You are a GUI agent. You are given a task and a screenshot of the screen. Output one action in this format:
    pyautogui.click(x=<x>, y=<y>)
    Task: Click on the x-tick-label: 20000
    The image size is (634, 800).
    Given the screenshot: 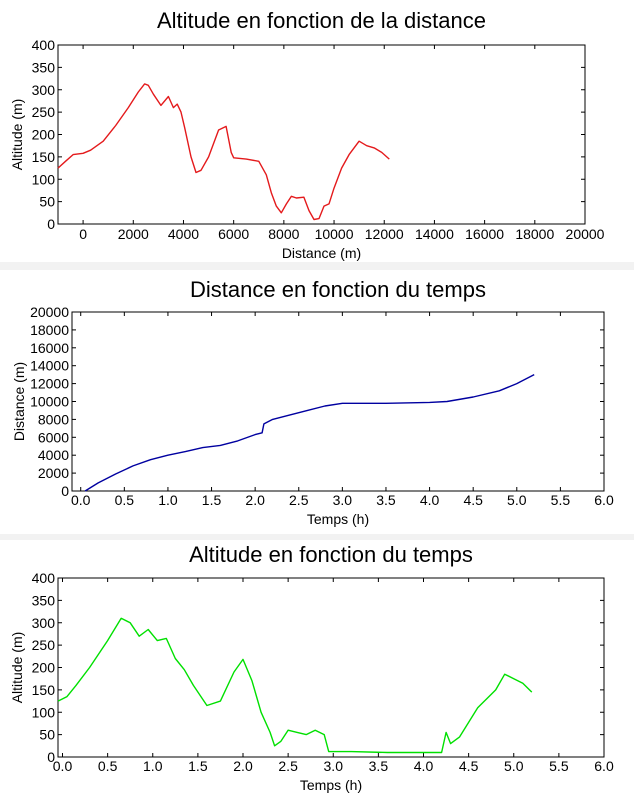 What is the action you would take?
    pyautogui.click(x=585, y=234)
    